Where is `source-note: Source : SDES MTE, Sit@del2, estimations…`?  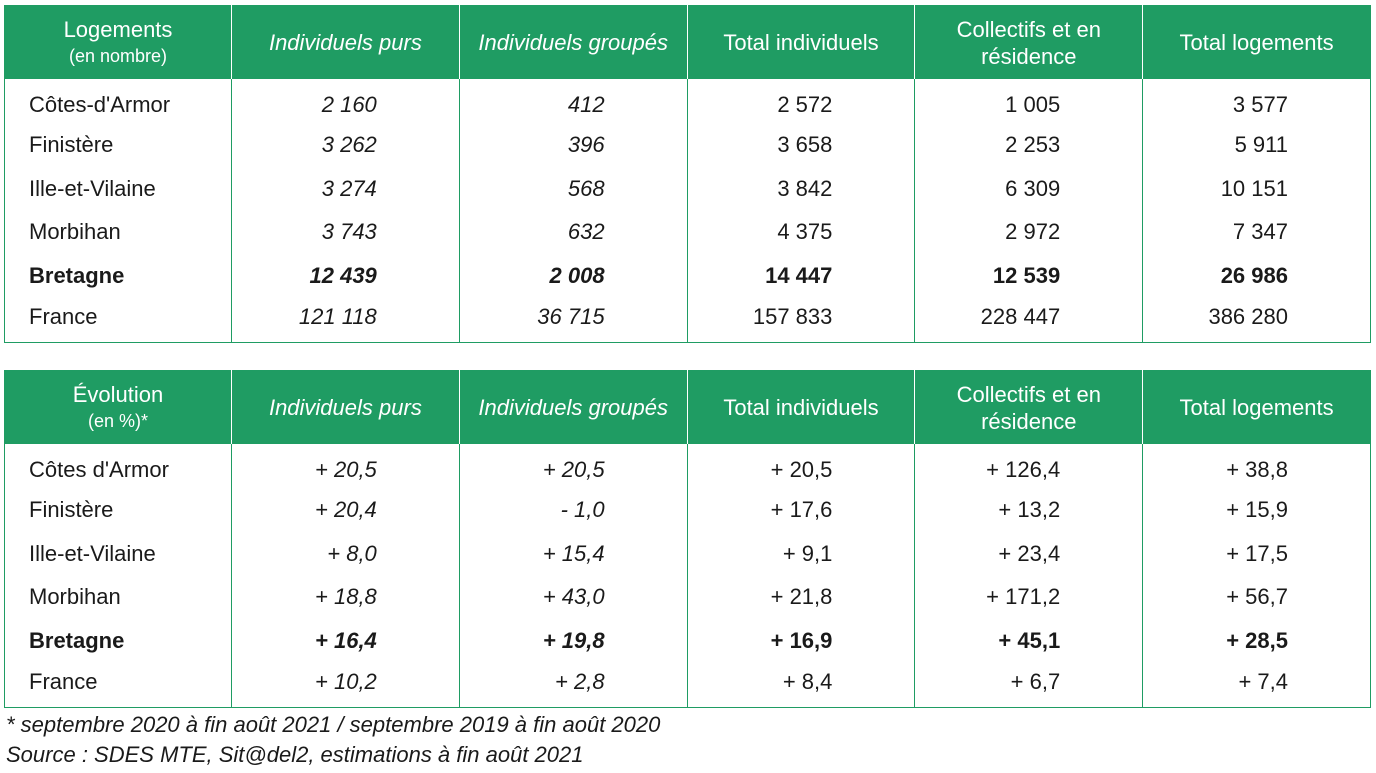
source-note: Source : SDES MTE, Sit@del2, estimations… is located at coordinates (295, 754).